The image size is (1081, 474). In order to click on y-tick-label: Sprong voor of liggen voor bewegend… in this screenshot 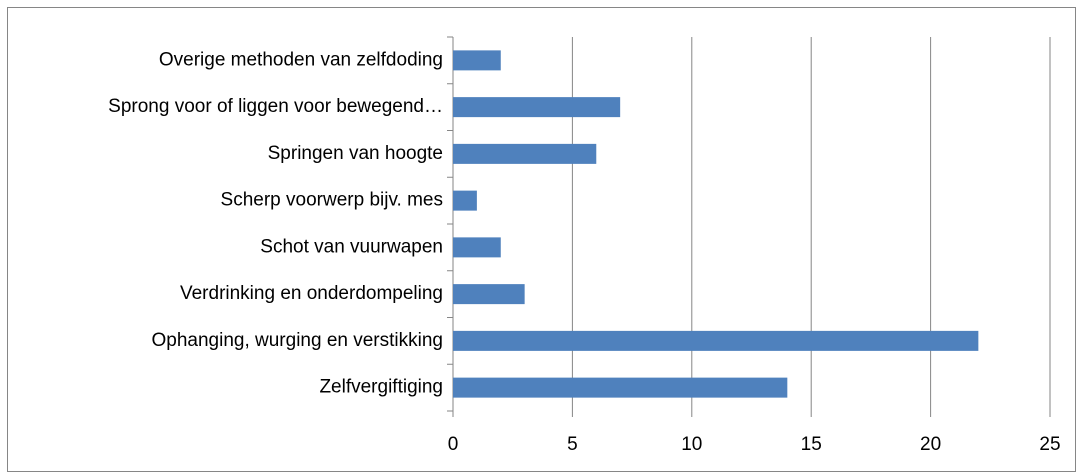, I will do `click(275, 106)`.